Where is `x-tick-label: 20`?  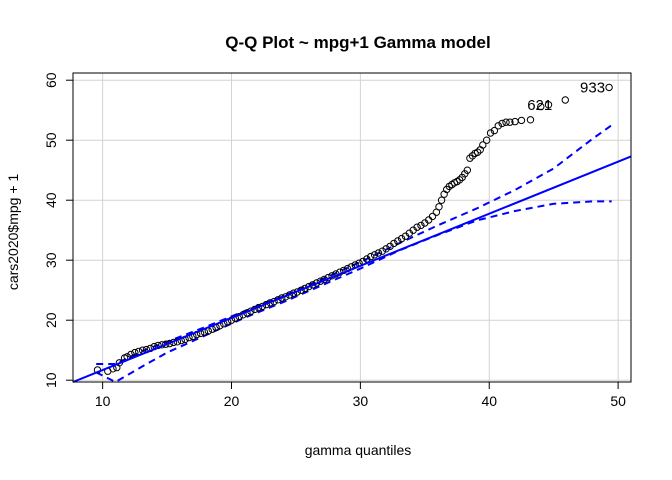 x-tick-label: 20 is located at coordinates (232, 401).